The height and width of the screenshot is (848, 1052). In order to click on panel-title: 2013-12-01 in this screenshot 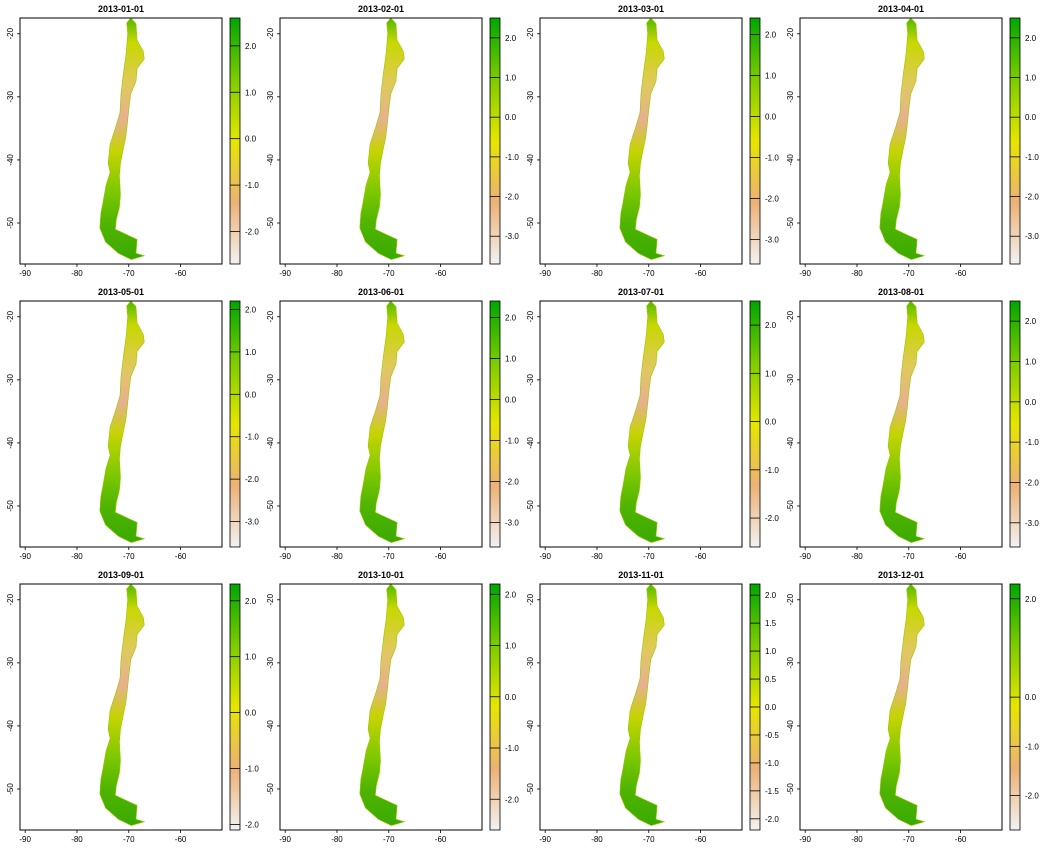, I will do `click(901, 575)`.